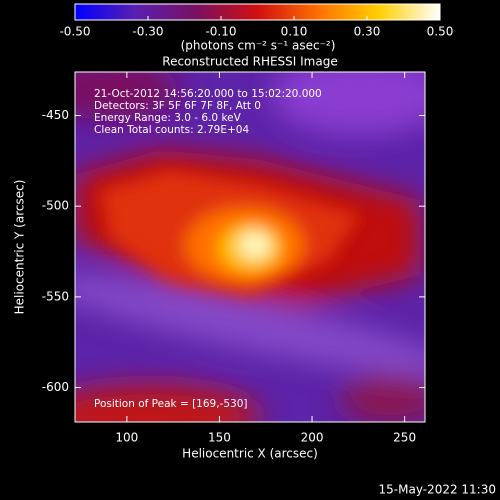 This screenshot has height=500, width=500. What do you see at coordinates (171, 130) in the screenshot?
I see `annotation: Clean Total counts: 2.79E+04` at bounding box center [171, 130].